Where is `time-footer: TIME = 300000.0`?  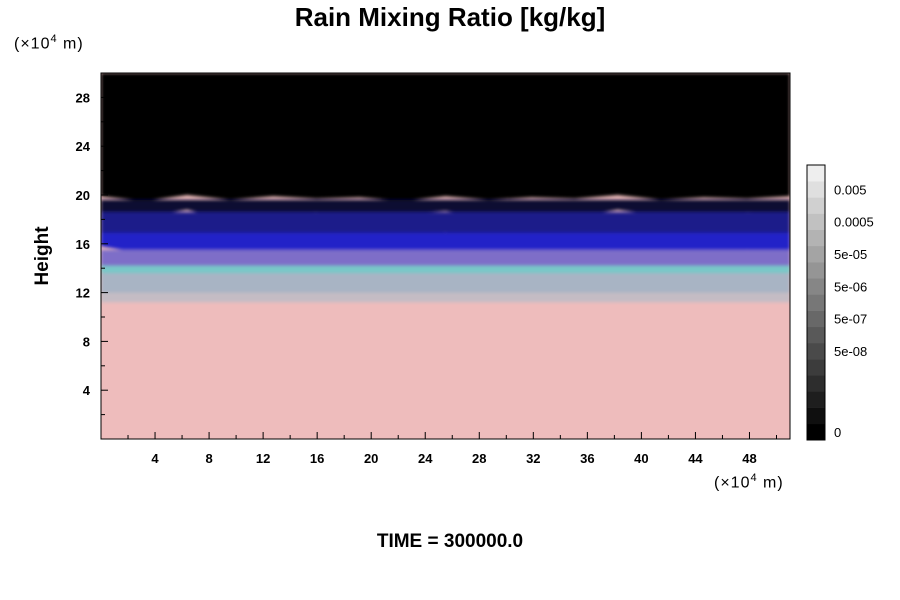
time-footer: TIME = 300000.0 is located at coordinates (450, 541).